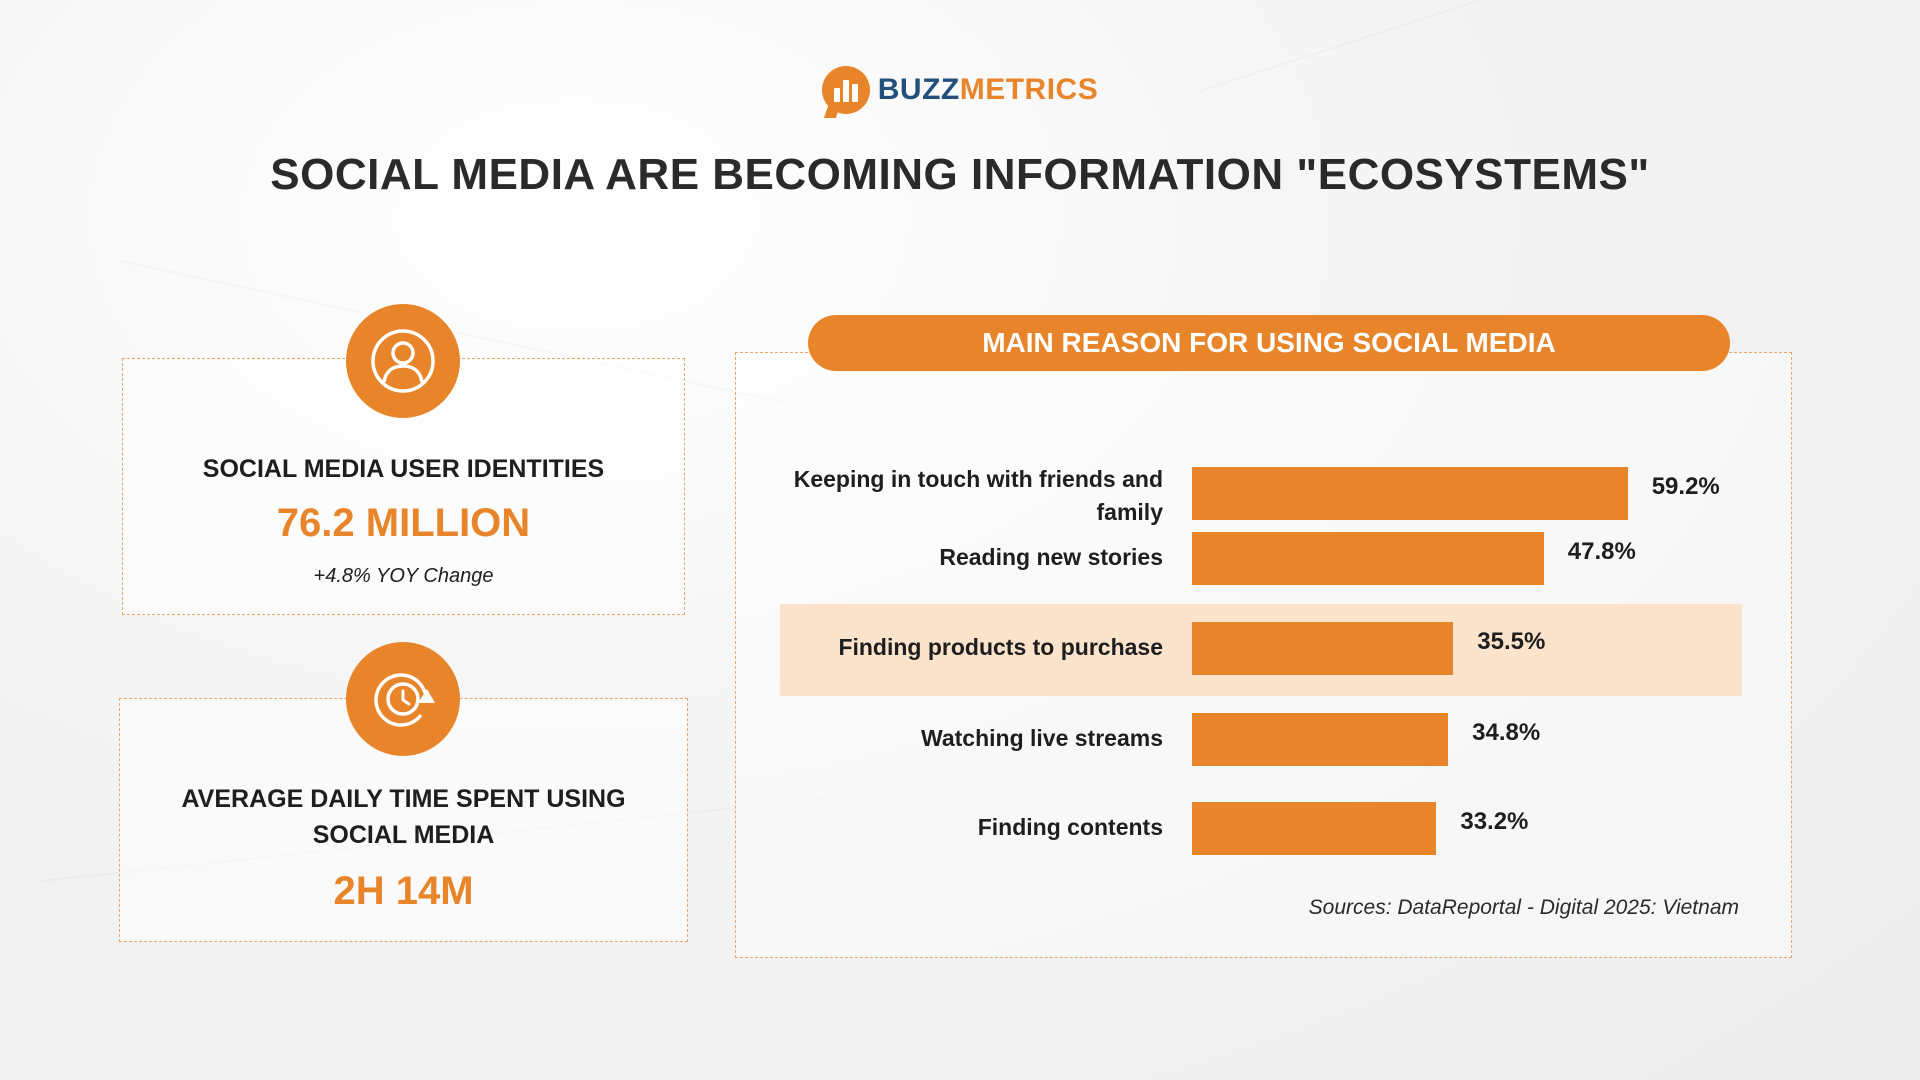 This screenshot has height=1080, width=1920. I want to click on category-label: Finding contents, so click(1070, 827).